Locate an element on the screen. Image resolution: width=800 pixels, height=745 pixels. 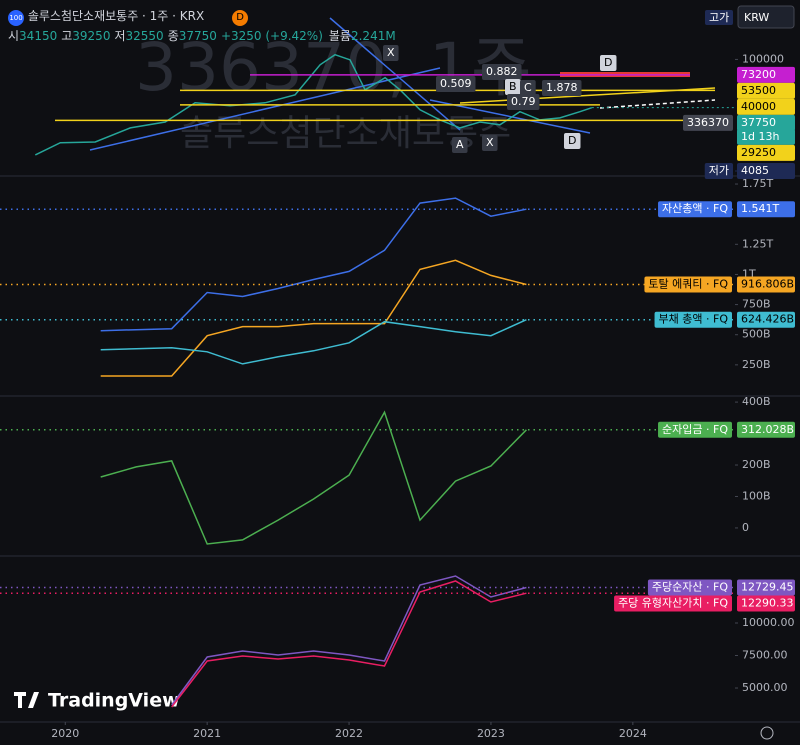
low-tag: 저가 is located at coordinates (719, 170).